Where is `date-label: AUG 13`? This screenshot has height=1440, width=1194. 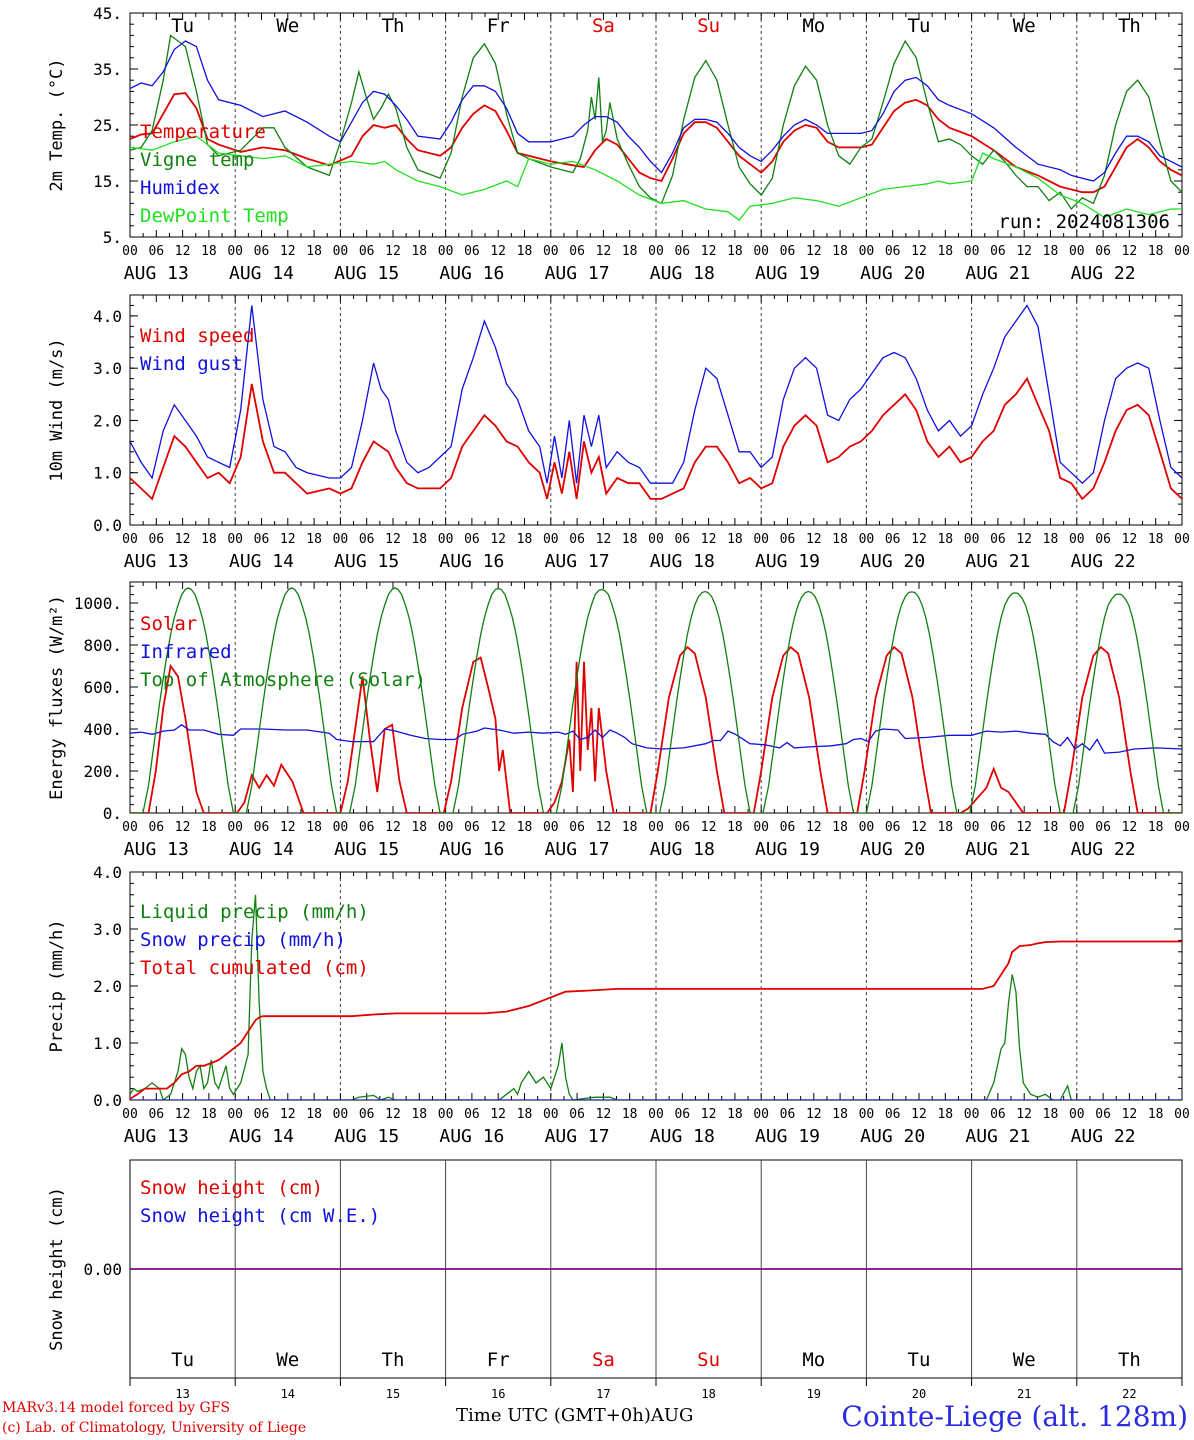
date-label: AUG 13 is located at coordinates (156, 561).